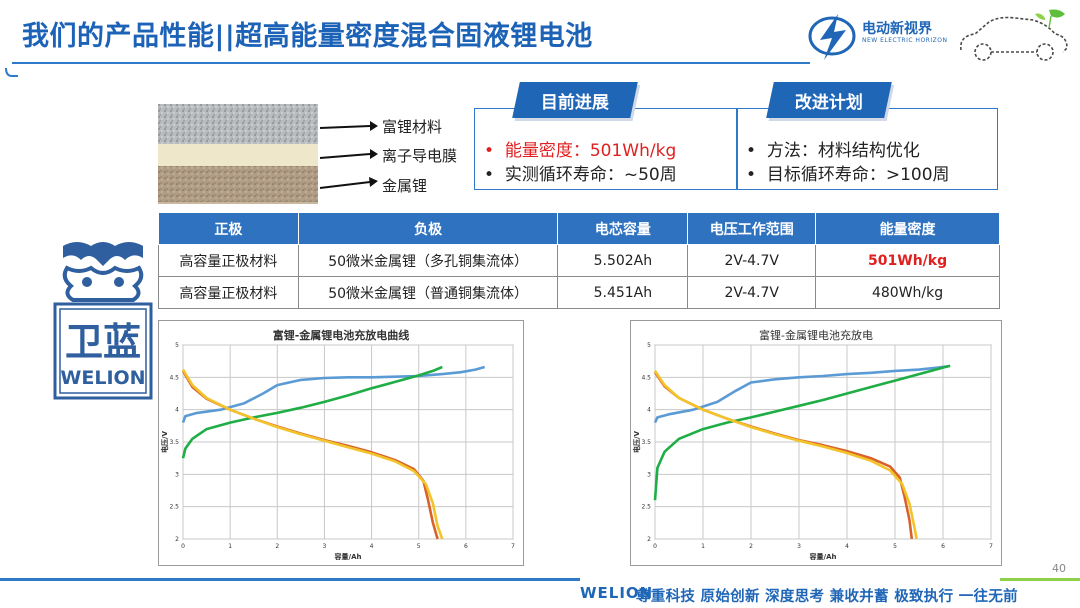  What do you see at coordinates (228, 228) in the screenshot?
I see `column-header: 正极` at bounding box center [228, 228].